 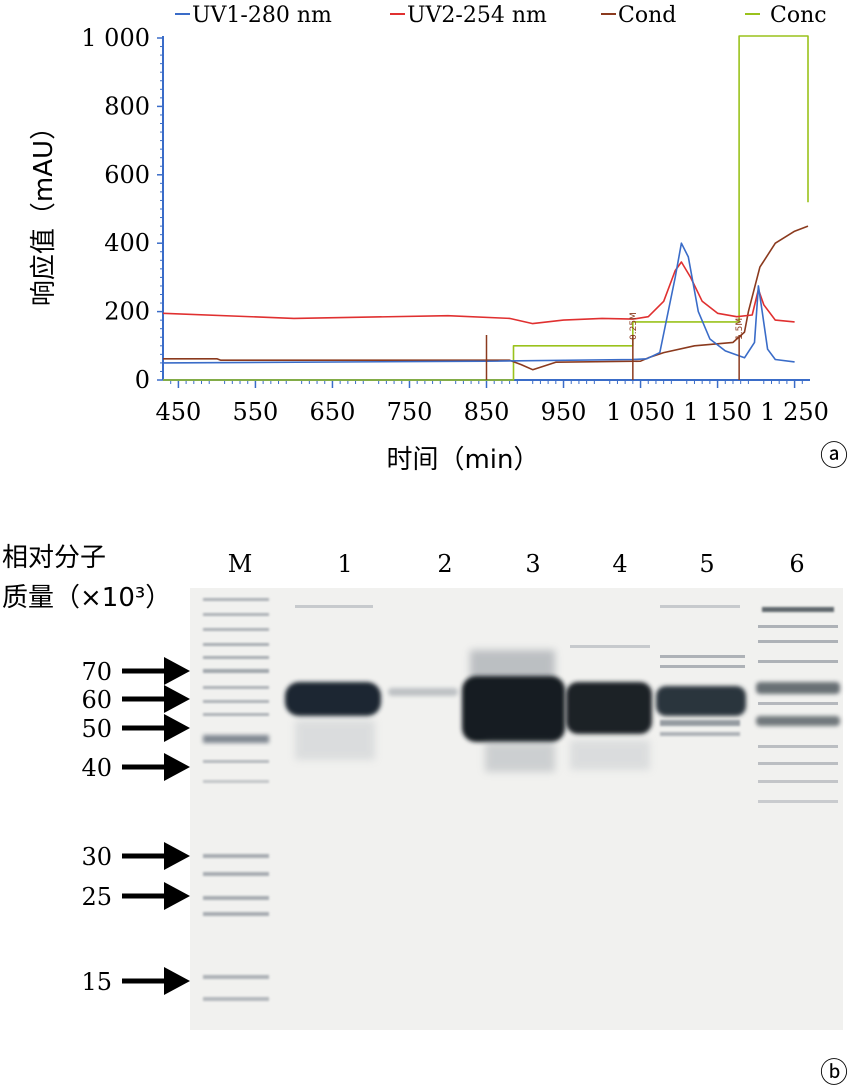 I want to click on x-tick-label: 450, so click(x=178, y=412).